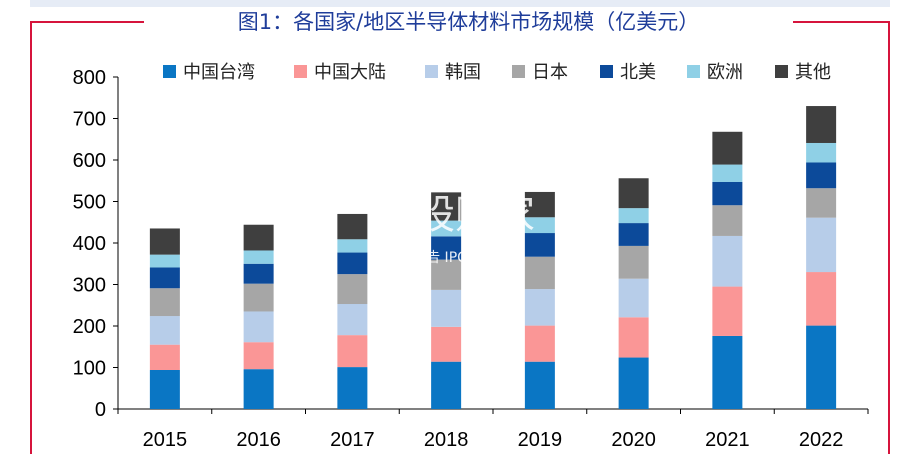 This screenshot has height=454, width=904. Describe the element at coordinates (100, 410) in the screenshot. I see `y-tick-label: 0` at that location.